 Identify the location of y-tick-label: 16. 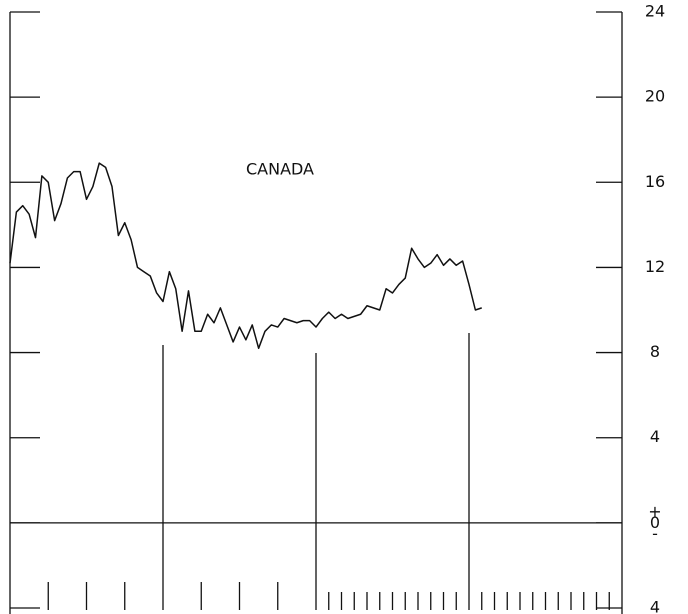
(655, 181).